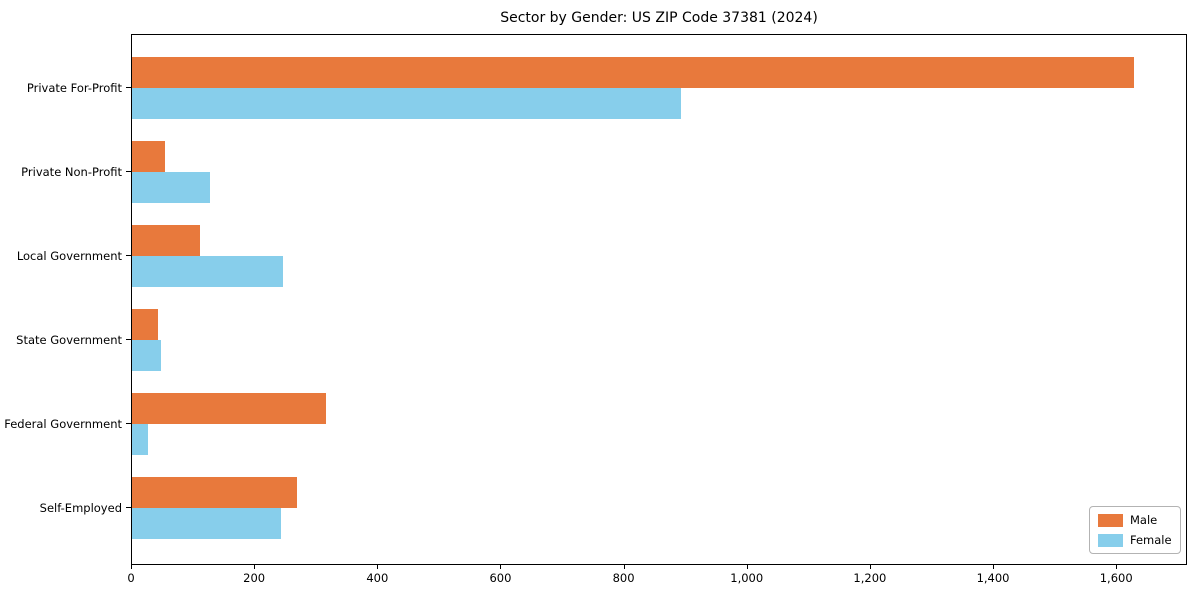  What do you see at coordinates (1116, 578) in the screenshot?
I see `x-tick-label-1600: 1,600` at bounding box center [1116, 578].